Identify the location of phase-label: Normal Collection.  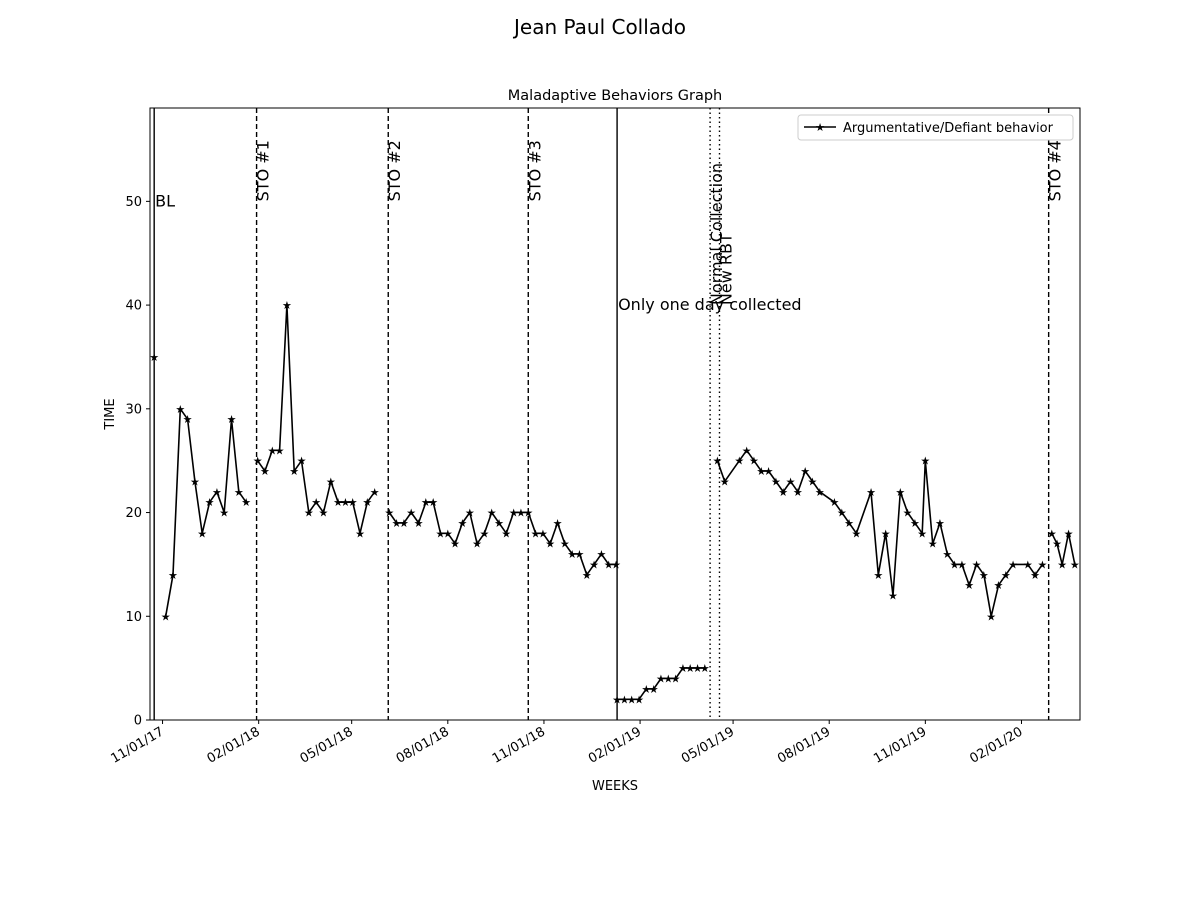
(716, 234).